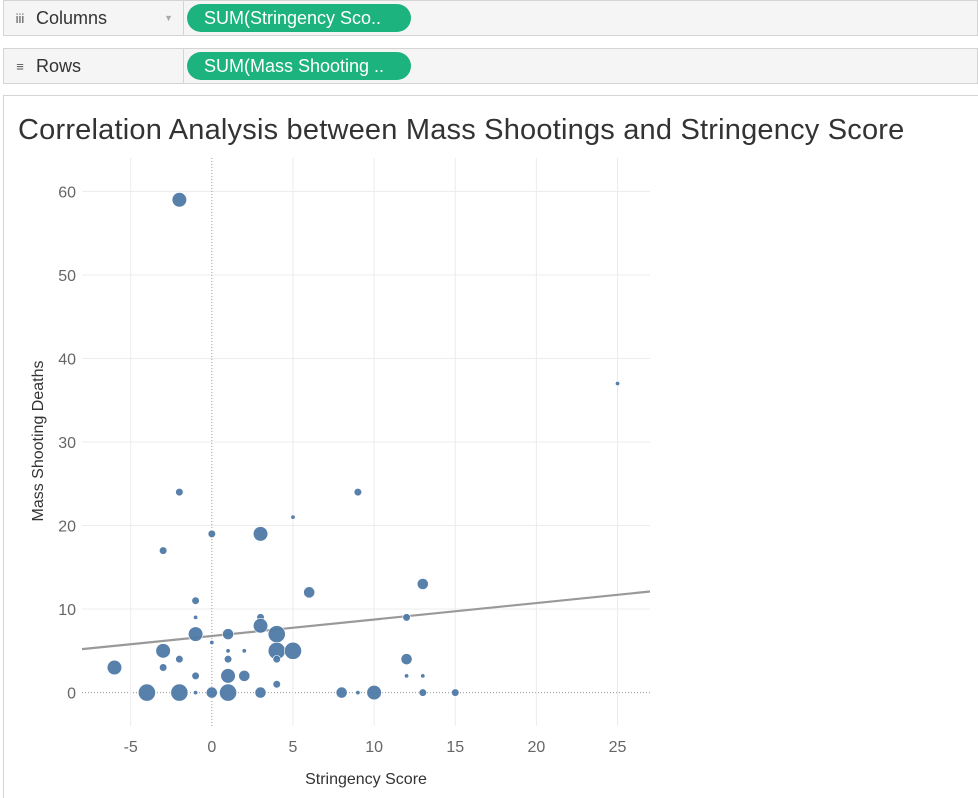 This screenshot has height=798, width=978. Describe the element at coordinates (211, 747) in the screenshot. I see `x-tick-label: 0` at that location.